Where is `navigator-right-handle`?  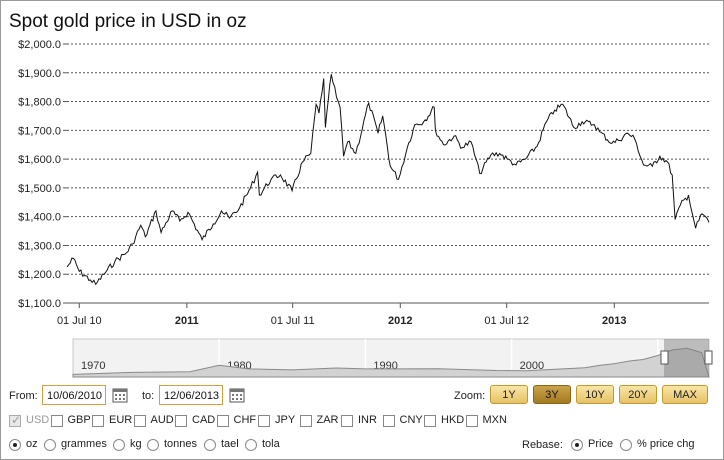 navigator-right-handle is located at coordinates (708, 357).